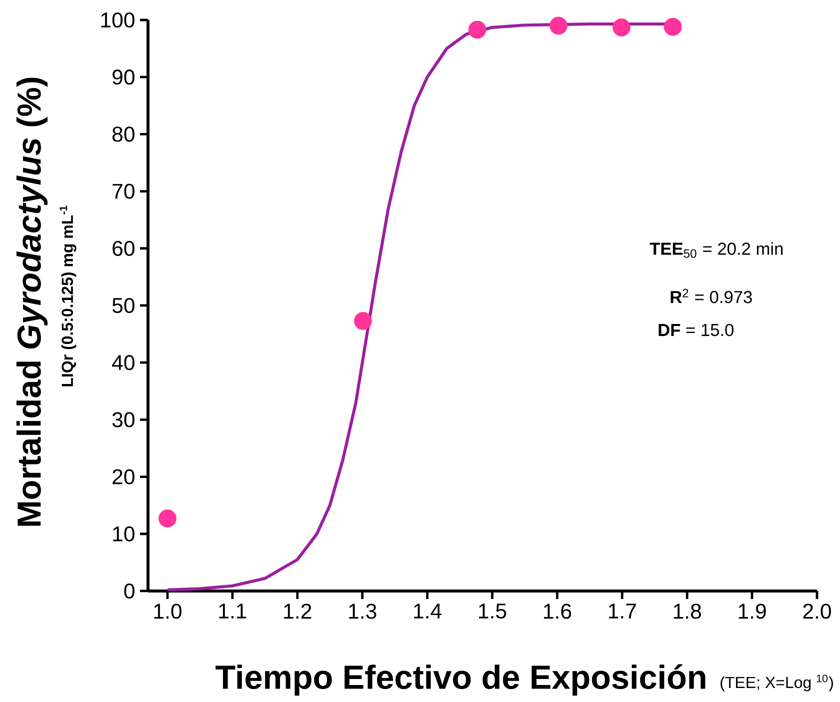 The image size is (840, 702). Describe the element at coordinates (123, 306) in the screenshot. I see `y-tick-label: 50` at that location.